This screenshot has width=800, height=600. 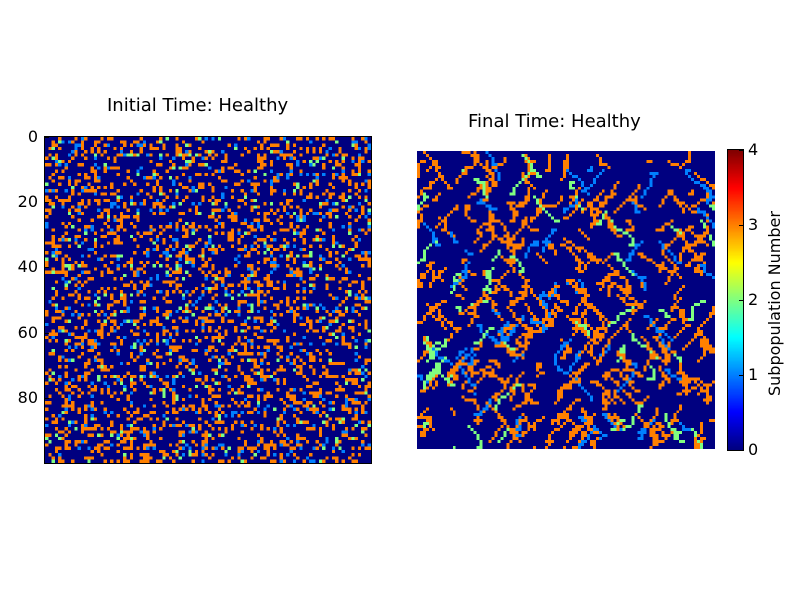 I want to click on left-chart-title: Initial Time: Healthy, so click(x=198, y=105).